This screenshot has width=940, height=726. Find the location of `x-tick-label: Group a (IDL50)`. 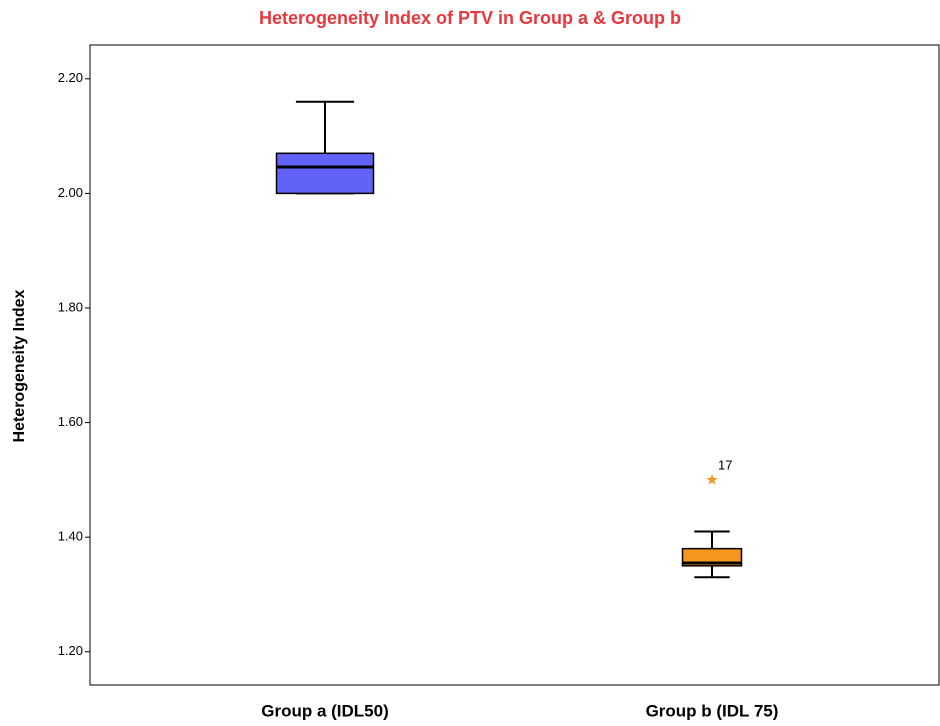

x-tick-label: Group a (IDL50) is located at coordinates (325, 710).